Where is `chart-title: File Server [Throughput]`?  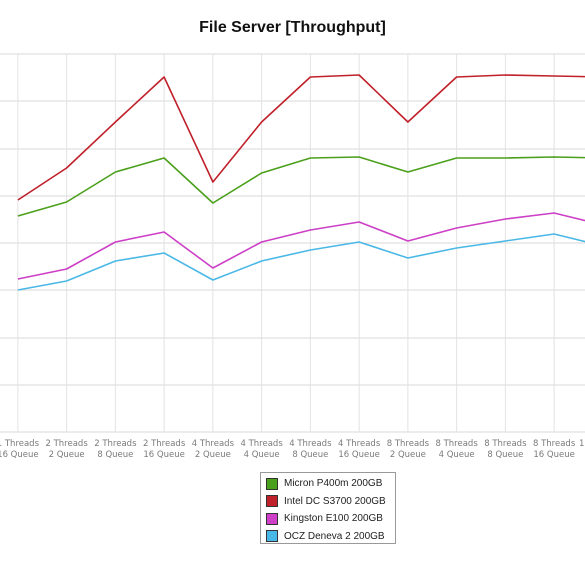 chart-title: File Server [Throughput] is located at coordinates (292, 27).